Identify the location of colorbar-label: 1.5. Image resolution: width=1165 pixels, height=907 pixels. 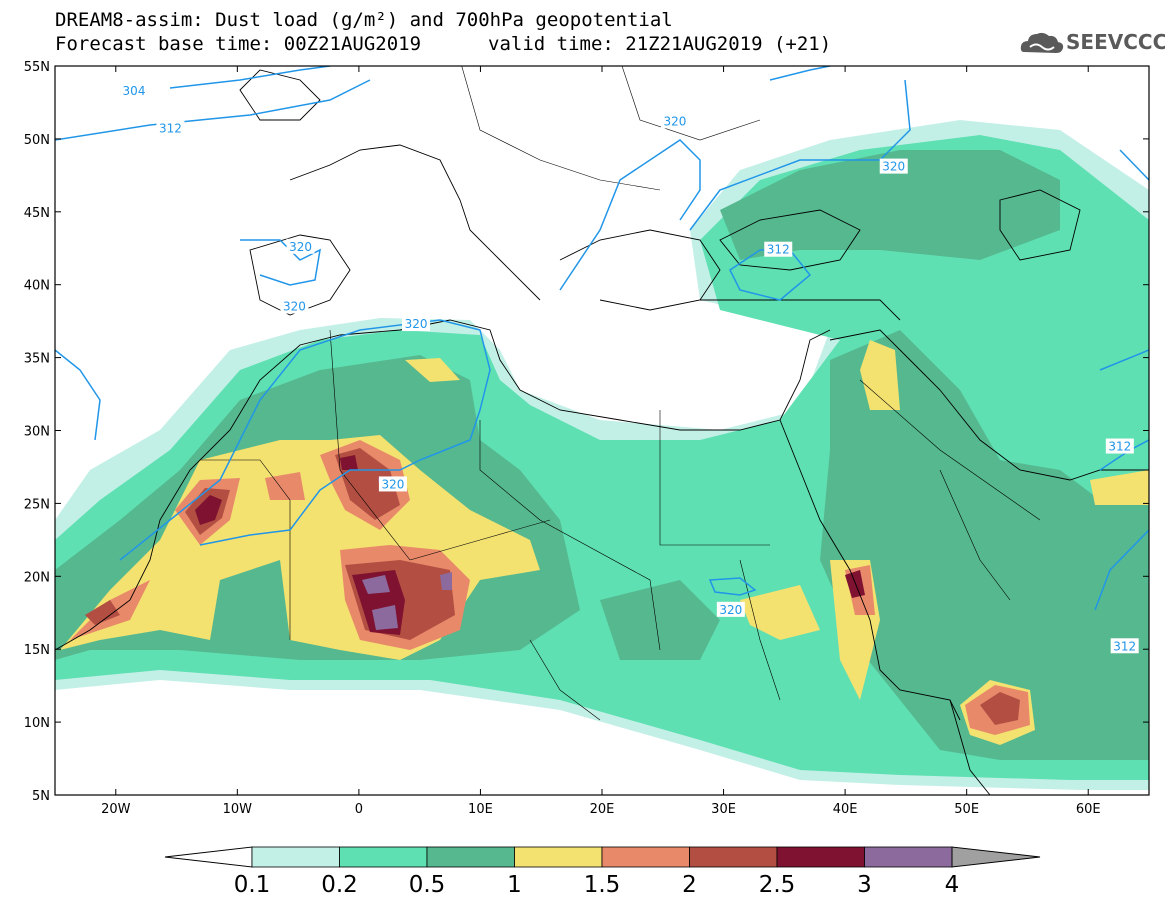
(602, 885).